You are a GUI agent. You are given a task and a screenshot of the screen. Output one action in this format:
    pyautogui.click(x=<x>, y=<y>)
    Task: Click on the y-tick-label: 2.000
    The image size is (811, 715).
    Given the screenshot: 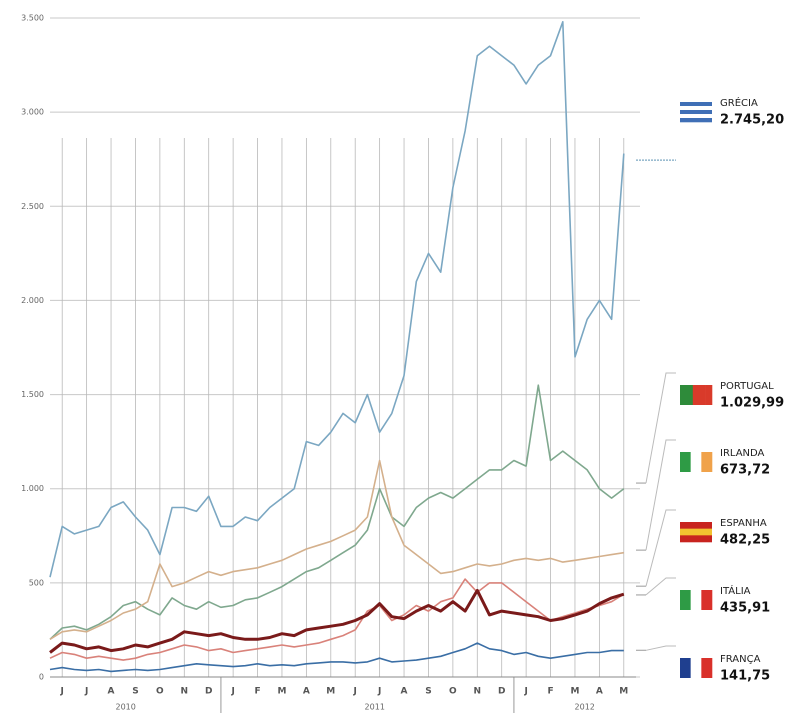 What is the action you would take?
    pyautogui.click(x=32, y=300)
    